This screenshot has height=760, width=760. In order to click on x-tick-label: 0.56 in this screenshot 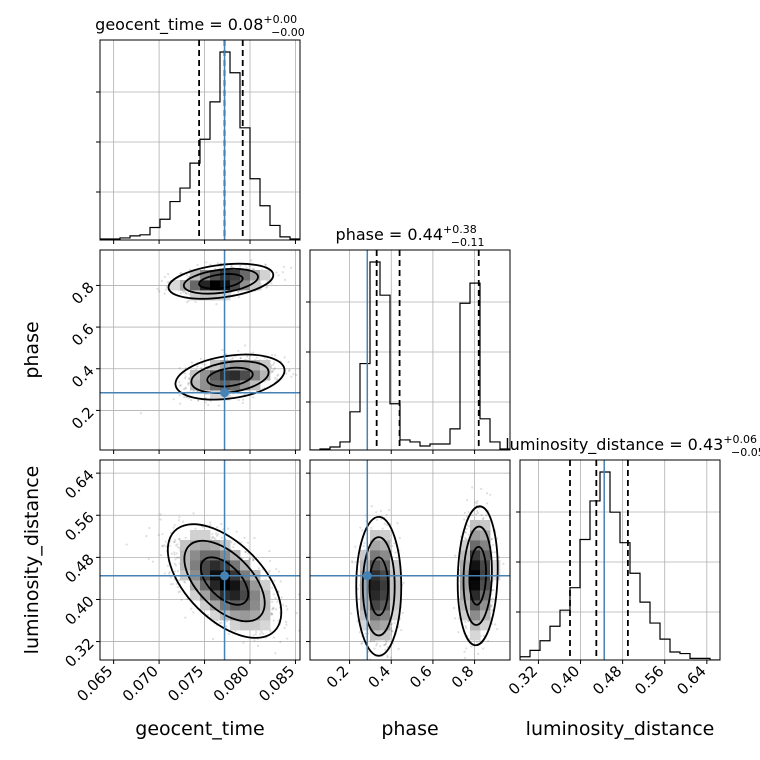, I will do `click(649, 680)`.